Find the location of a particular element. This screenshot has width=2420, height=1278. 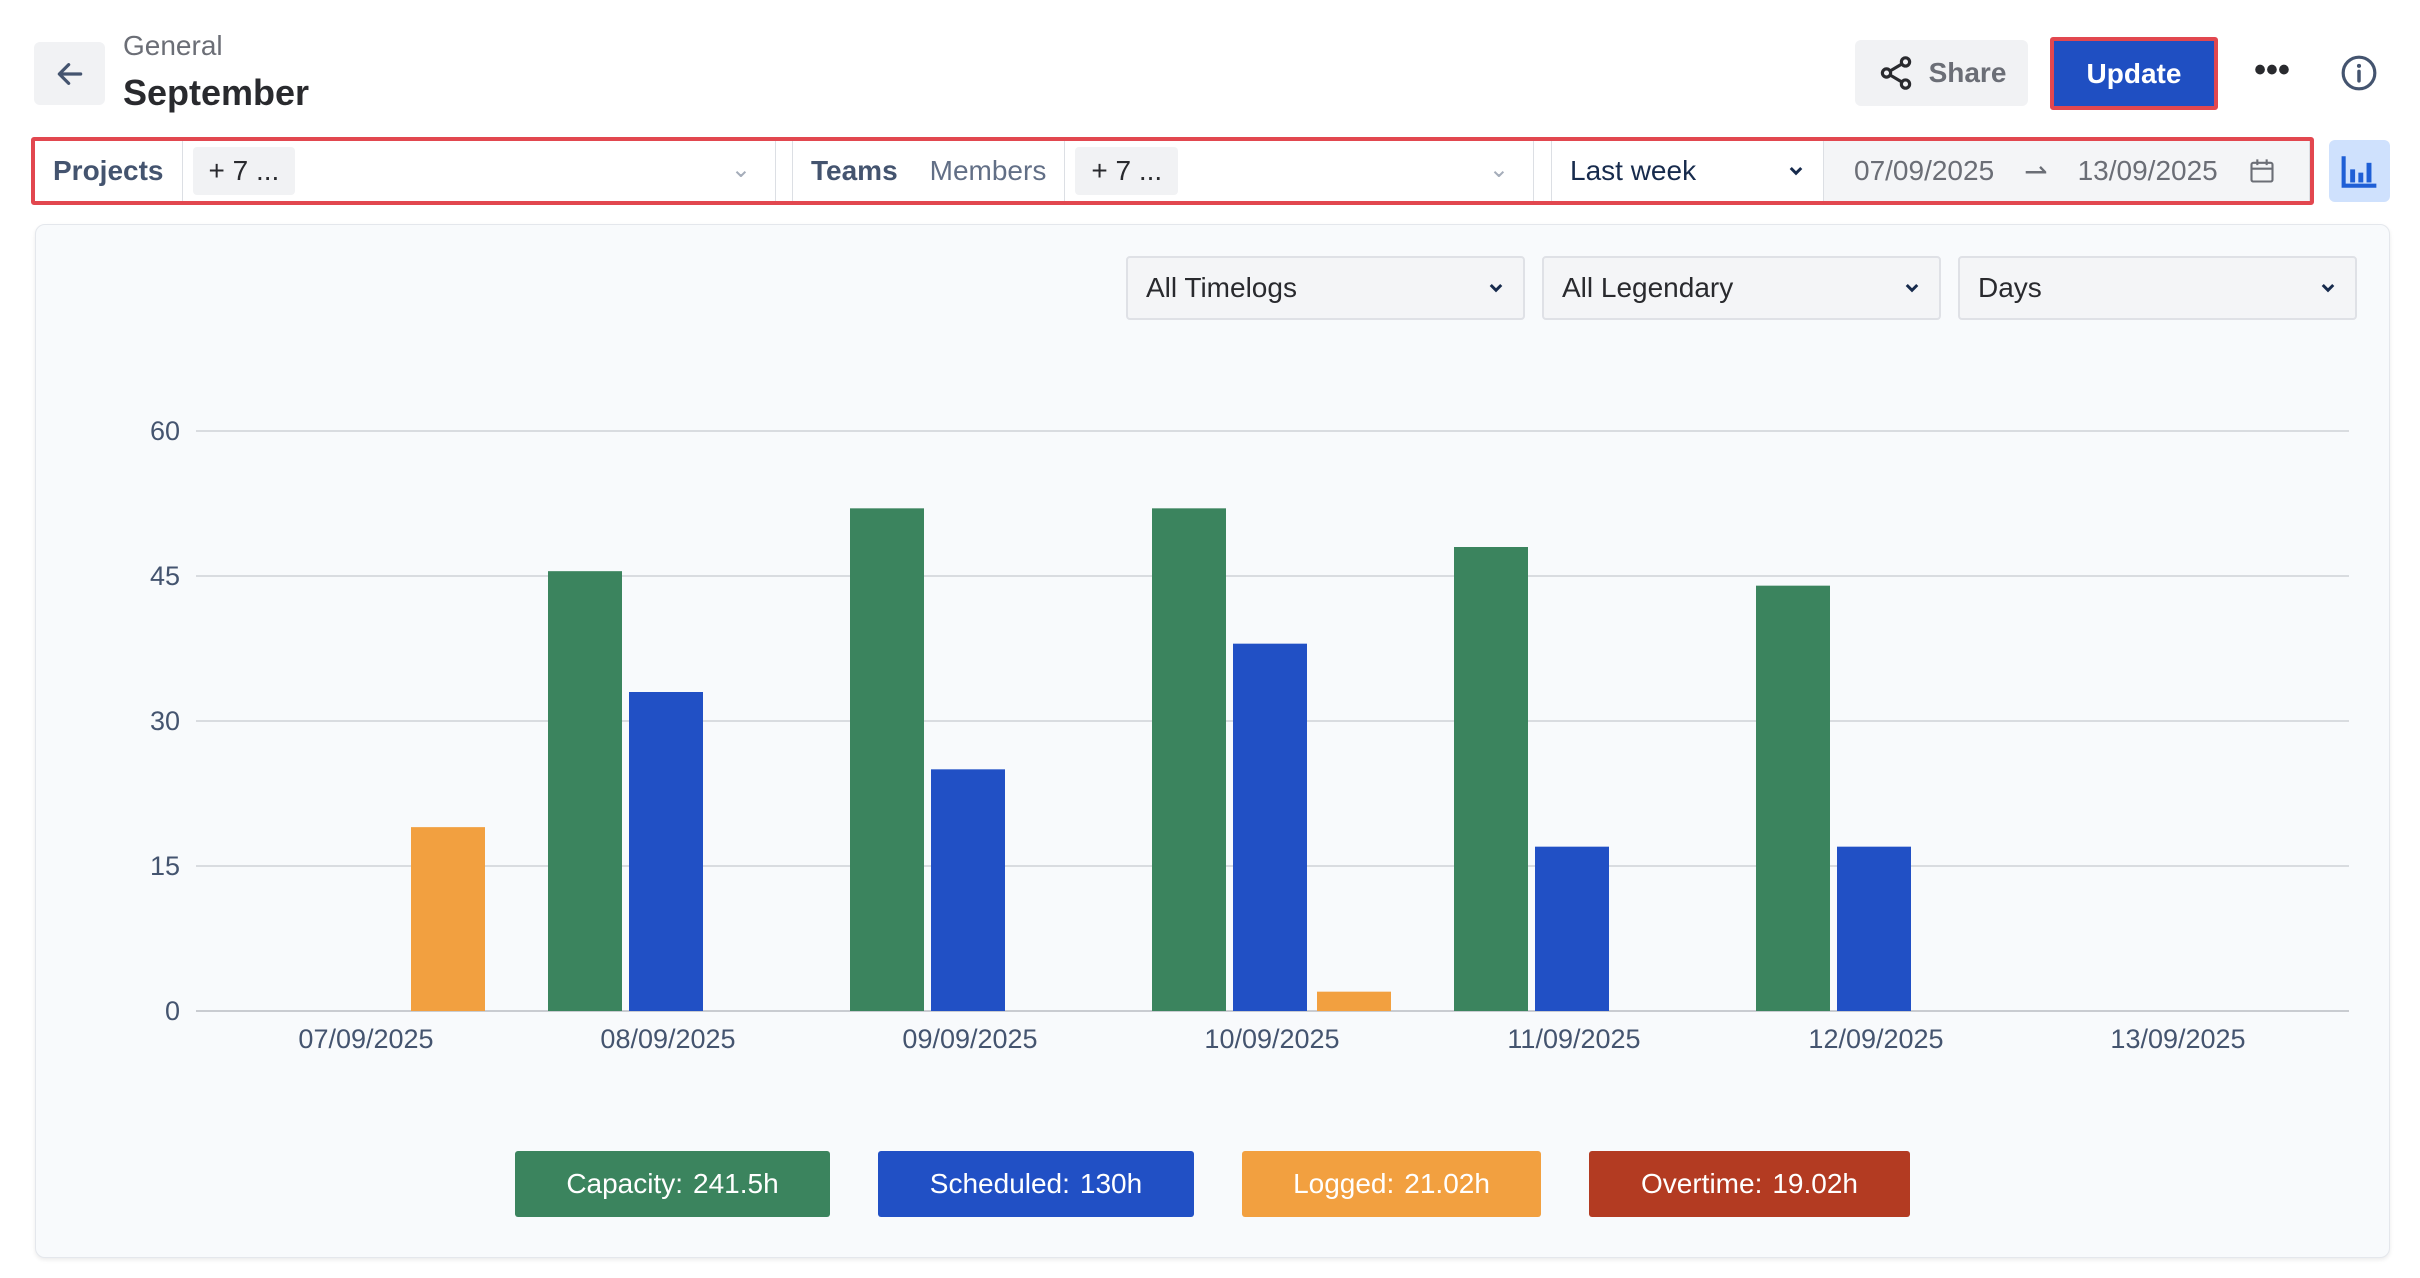

x-tick-label: 08/09/2025 is located at coordinates (667, 1039).